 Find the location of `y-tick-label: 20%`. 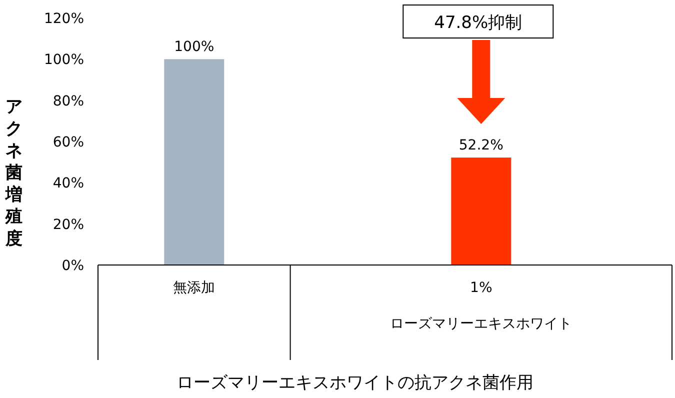

y-tick-label: 20% is located at coordinates (68, 224).